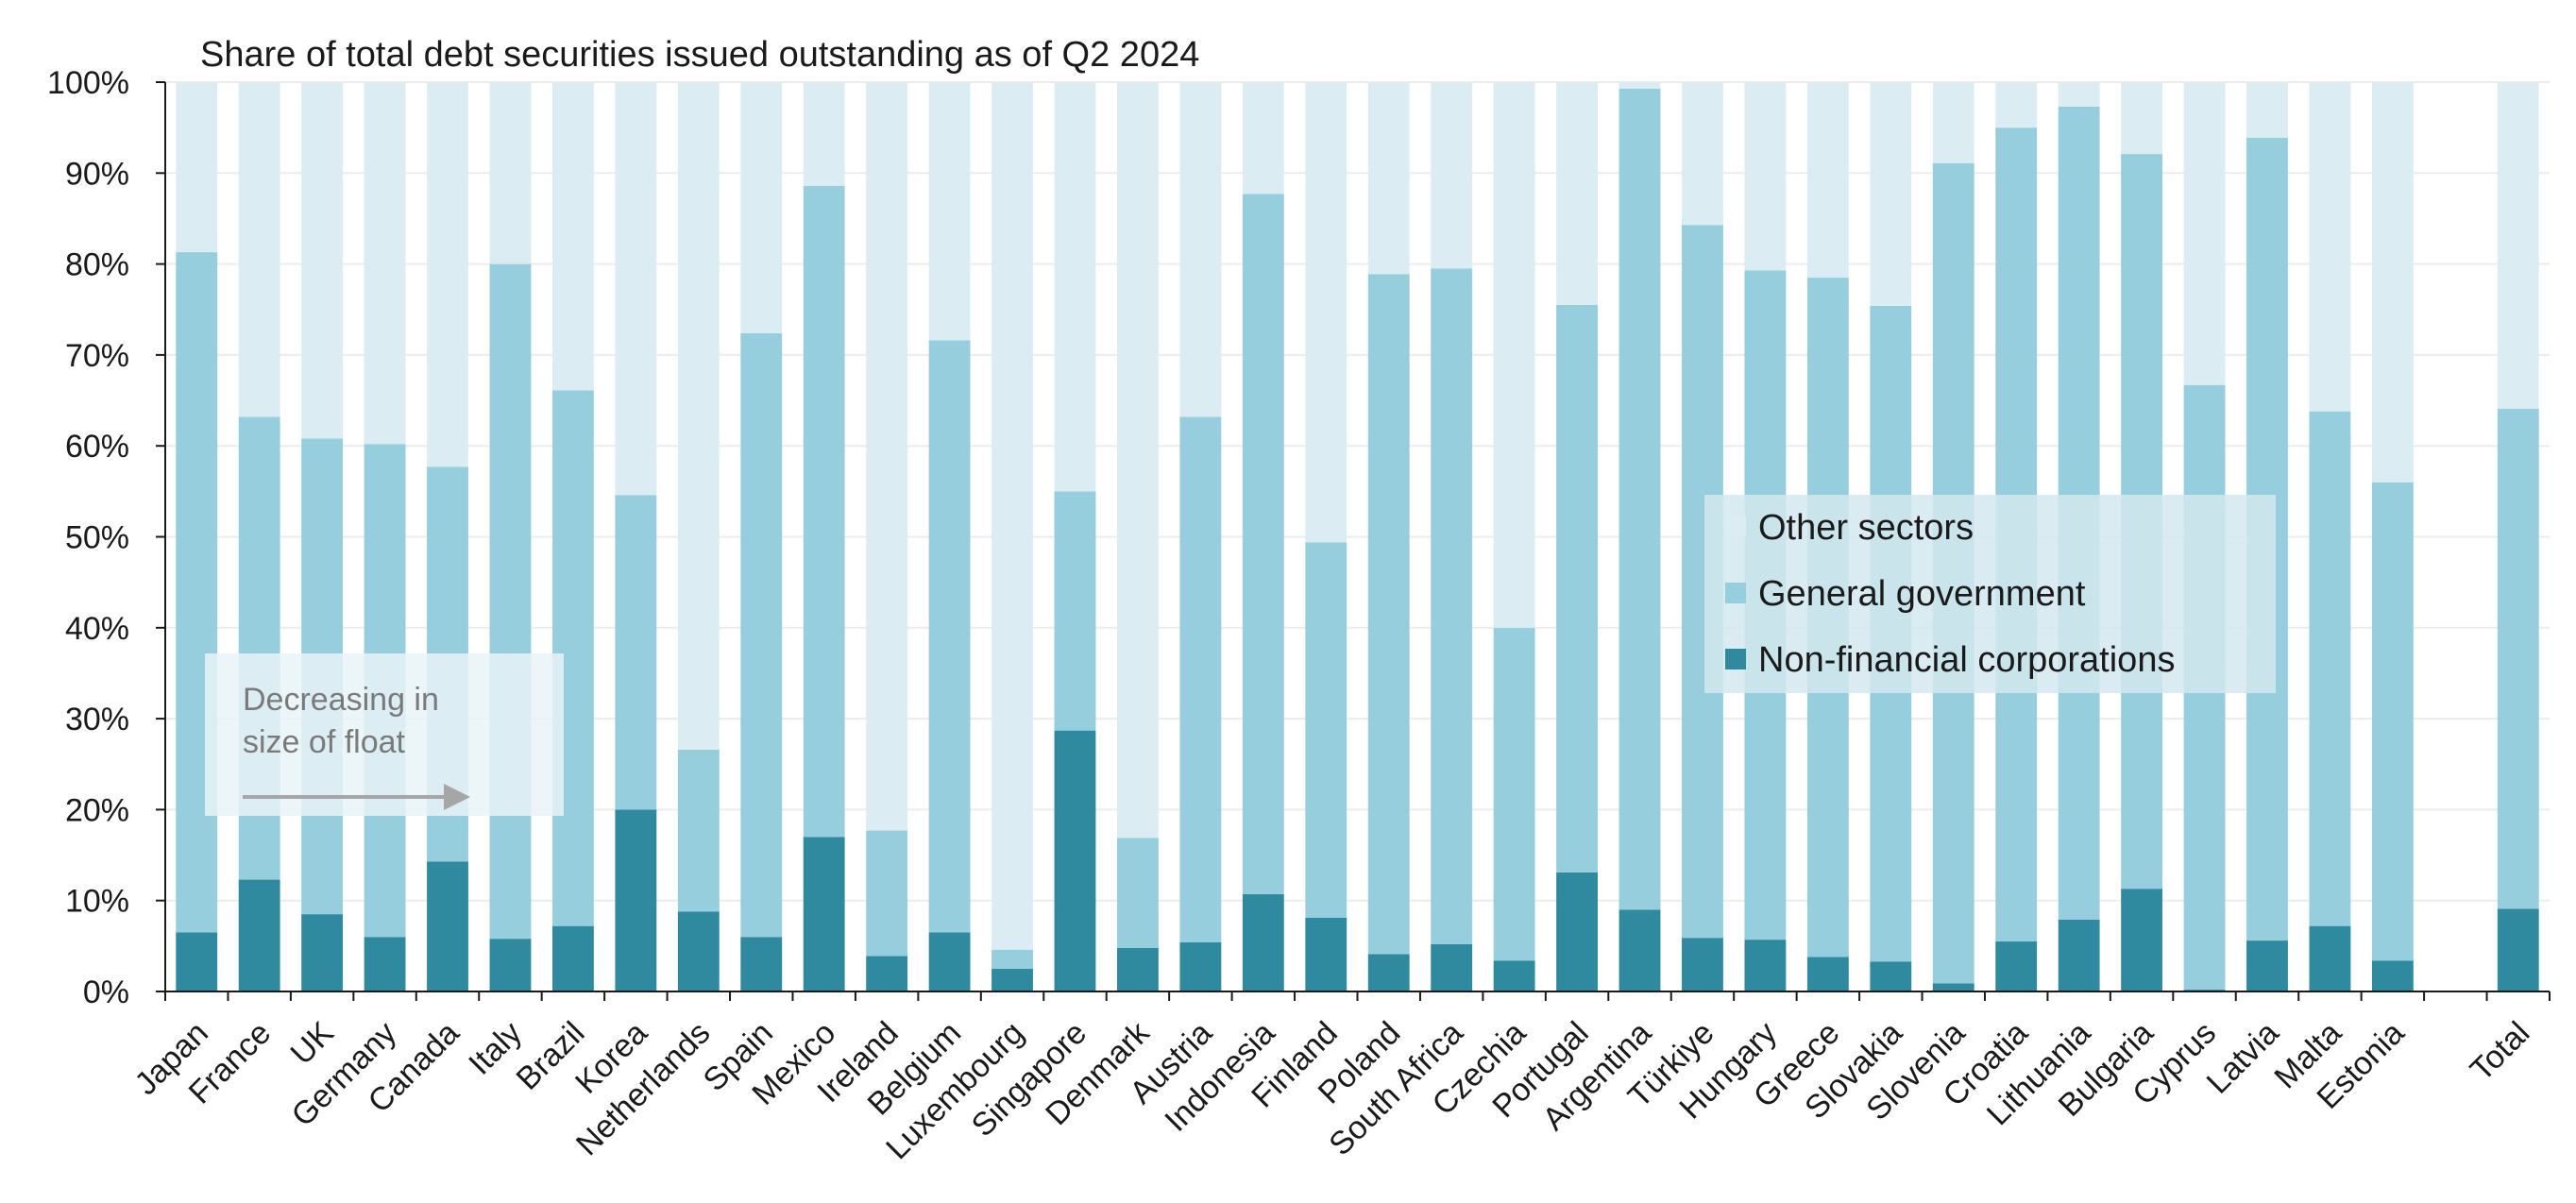 The image size is (2576, 1203). What do you see at coordinates (1514, 355) in the screenshot?
I see `bar-czechia-other-sectors` at bounding box center [1514, 355].